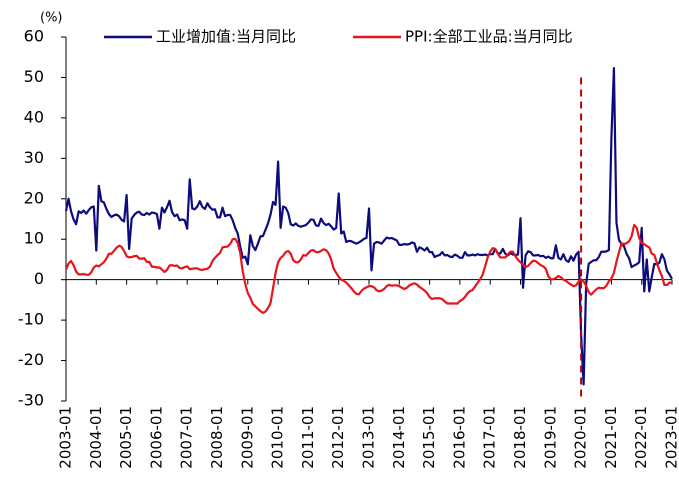 The height and width of the screenshot is (492, 679). I want to click on x-tick-label: 2019-01, so click(550, 437).